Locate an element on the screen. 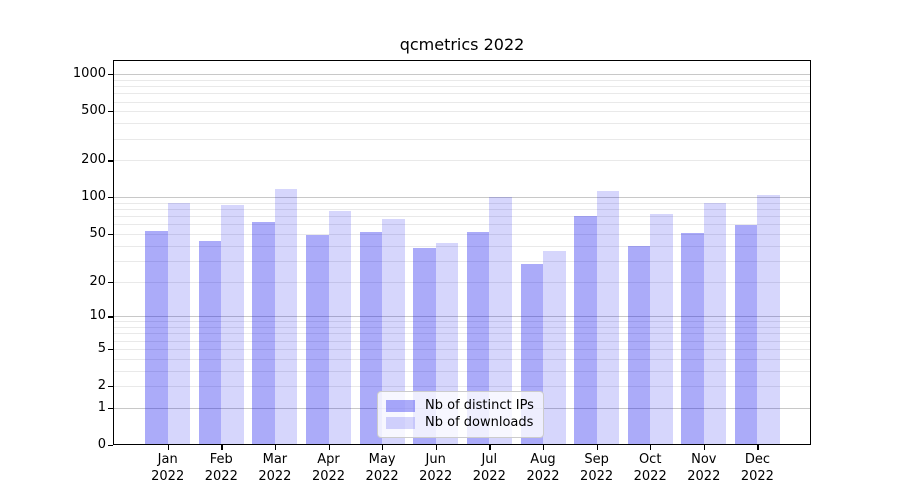 The width and height of the screenshot is (900, 500). bar-nb-of-downloads-apr-2022 is located at coordinates (339, 328).